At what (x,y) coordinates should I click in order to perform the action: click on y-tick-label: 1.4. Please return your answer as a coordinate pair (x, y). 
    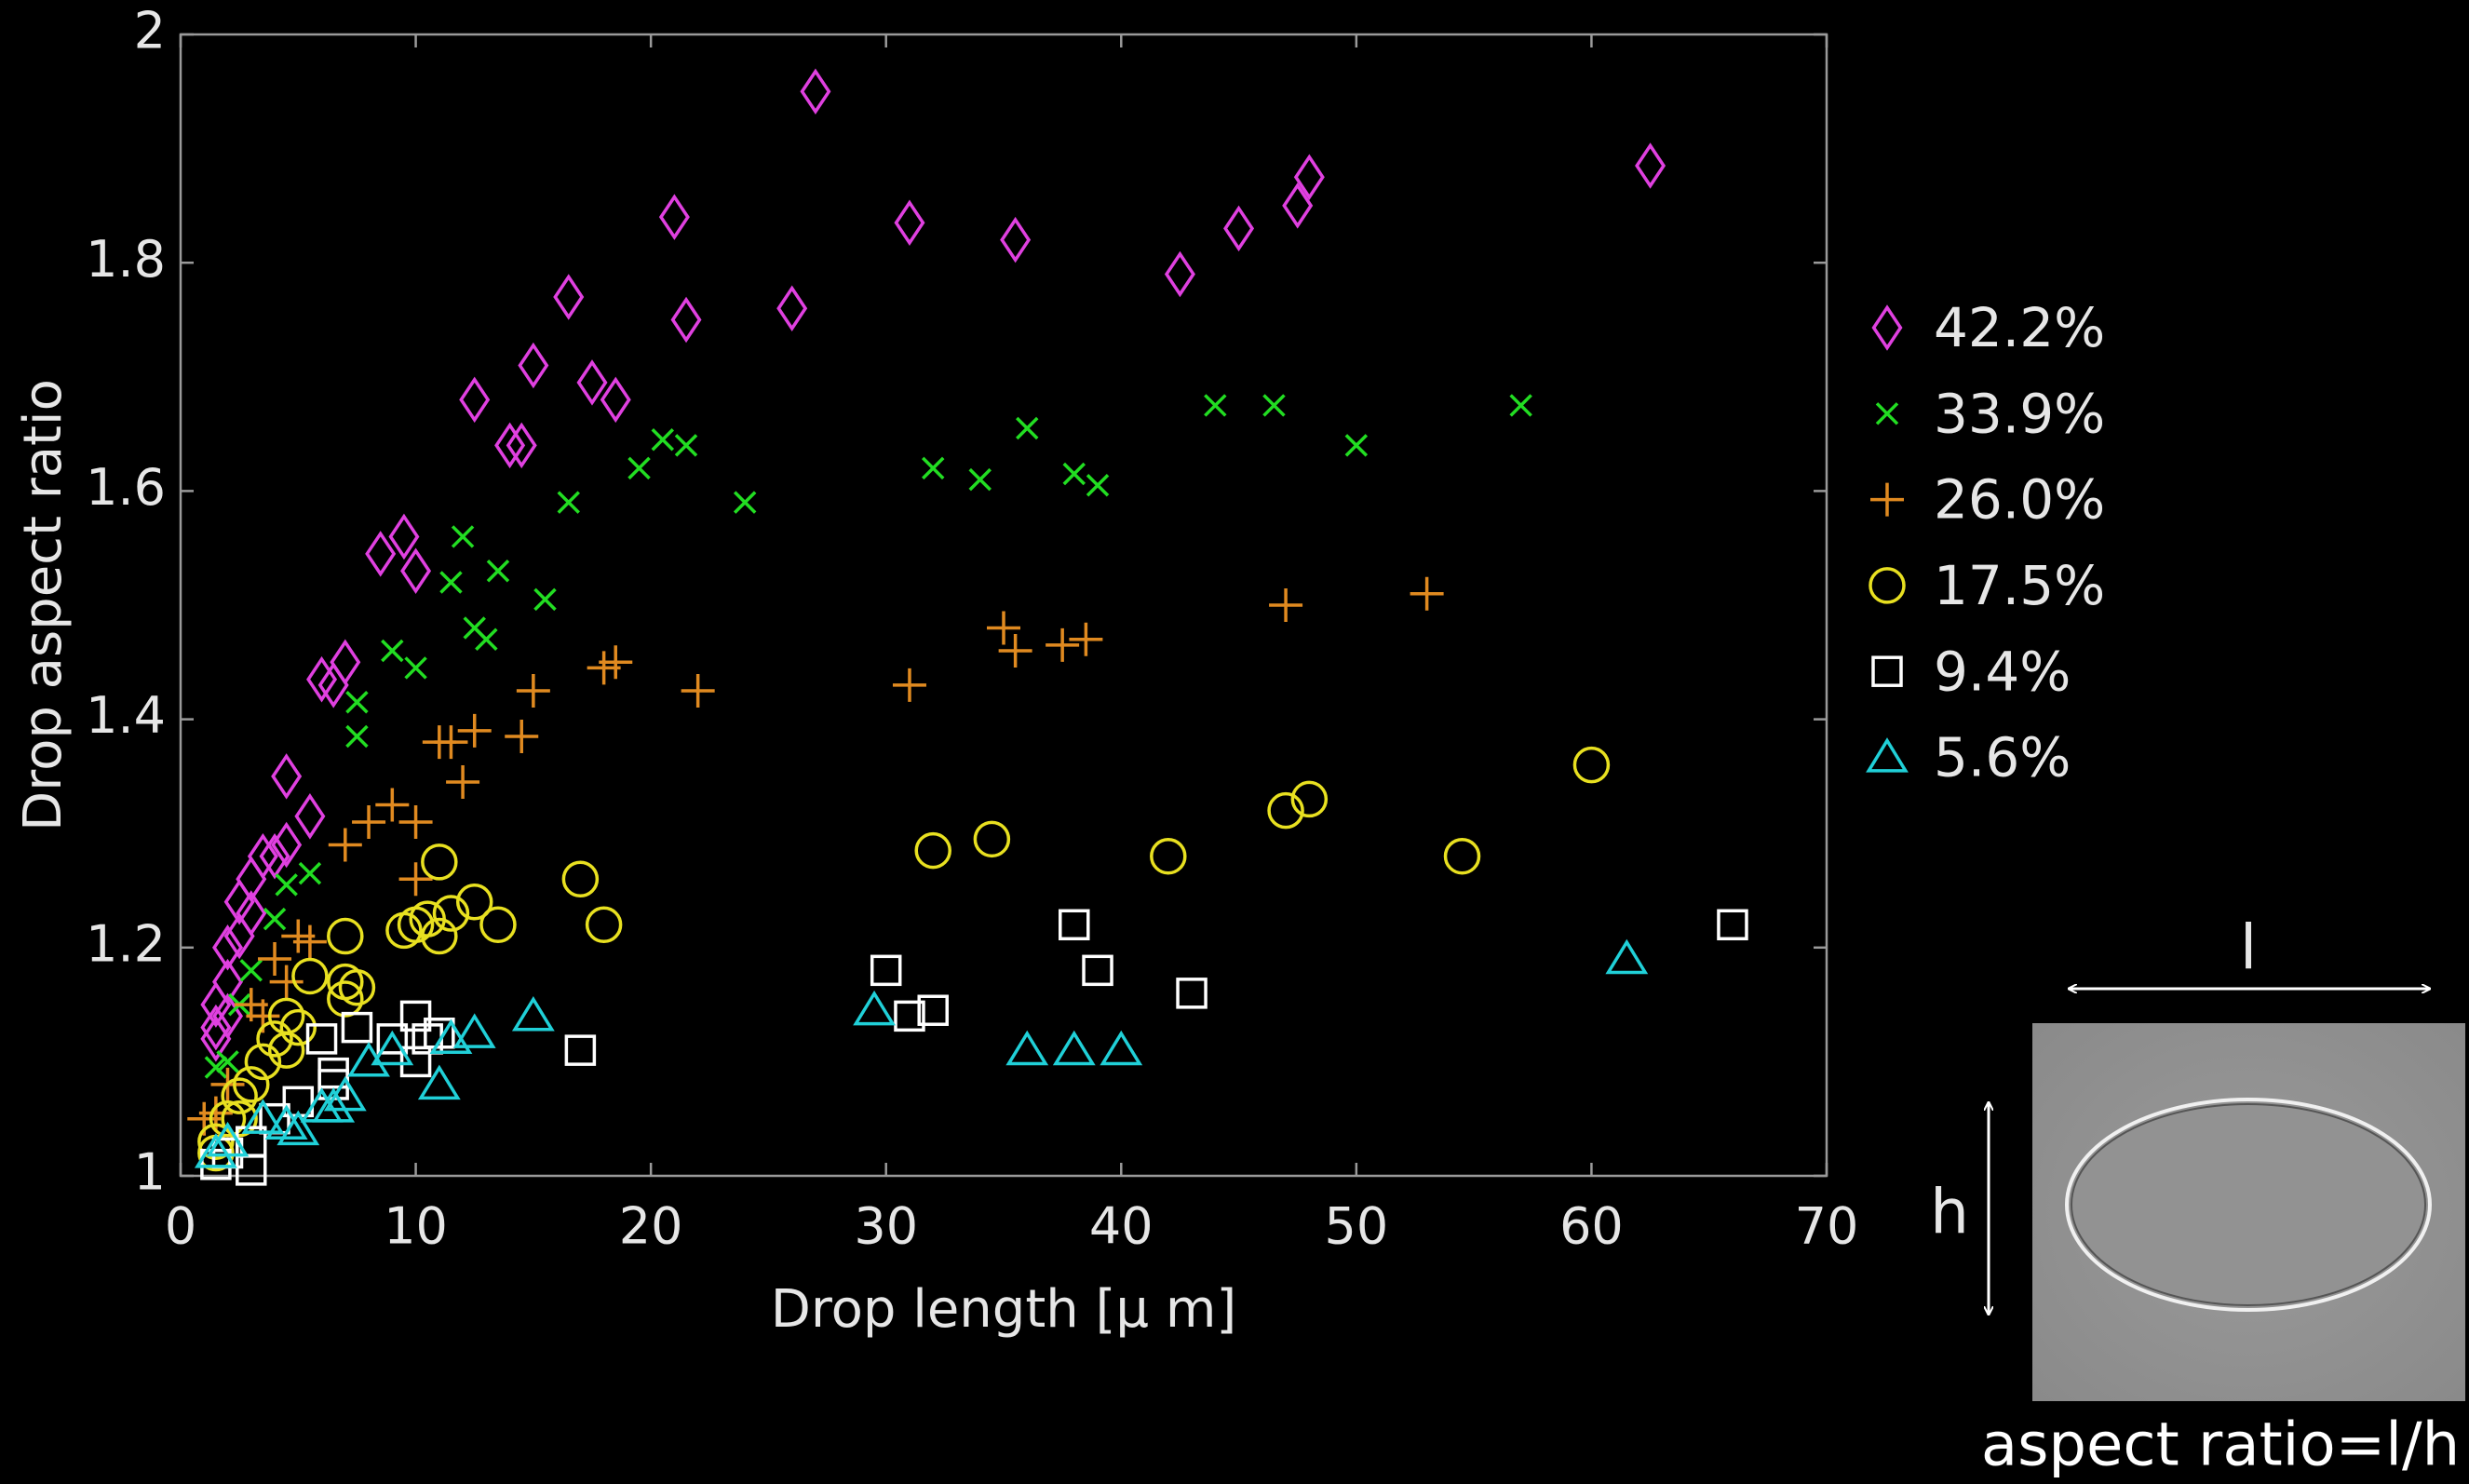
    Looking at the image, I should click on (126, 715).